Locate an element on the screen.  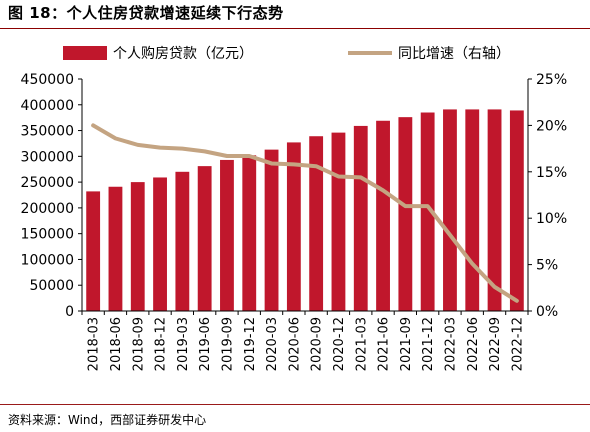
y-left-tick-label: 150000 is located at coordinates (47, 235).